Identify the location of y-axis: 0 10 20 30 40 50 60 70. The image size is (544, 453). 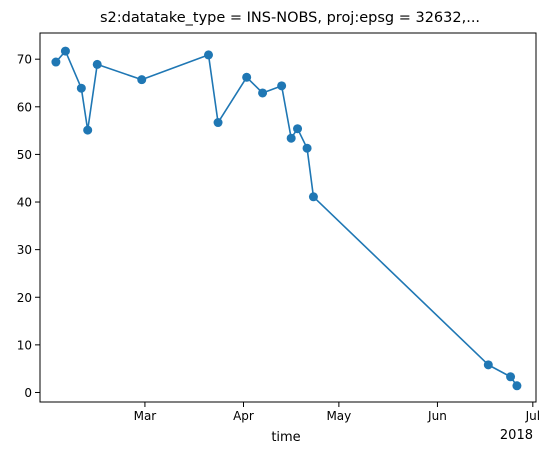
(28, 226).